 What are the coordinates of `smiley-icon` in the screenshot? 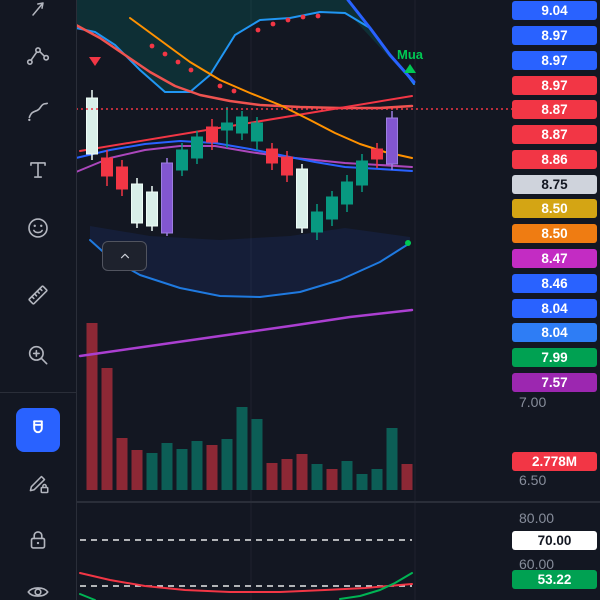 It's located at (38, 228).